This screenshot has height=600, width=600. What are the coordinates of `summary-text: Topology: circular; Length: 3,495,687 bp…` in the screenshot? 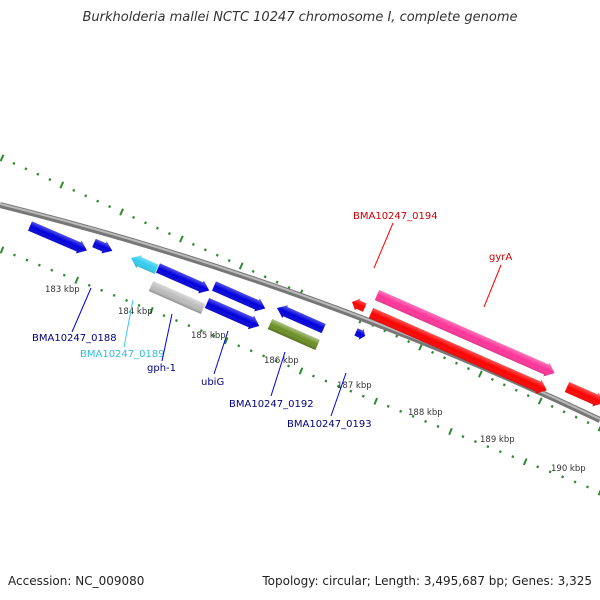 It's located at (427, 581).